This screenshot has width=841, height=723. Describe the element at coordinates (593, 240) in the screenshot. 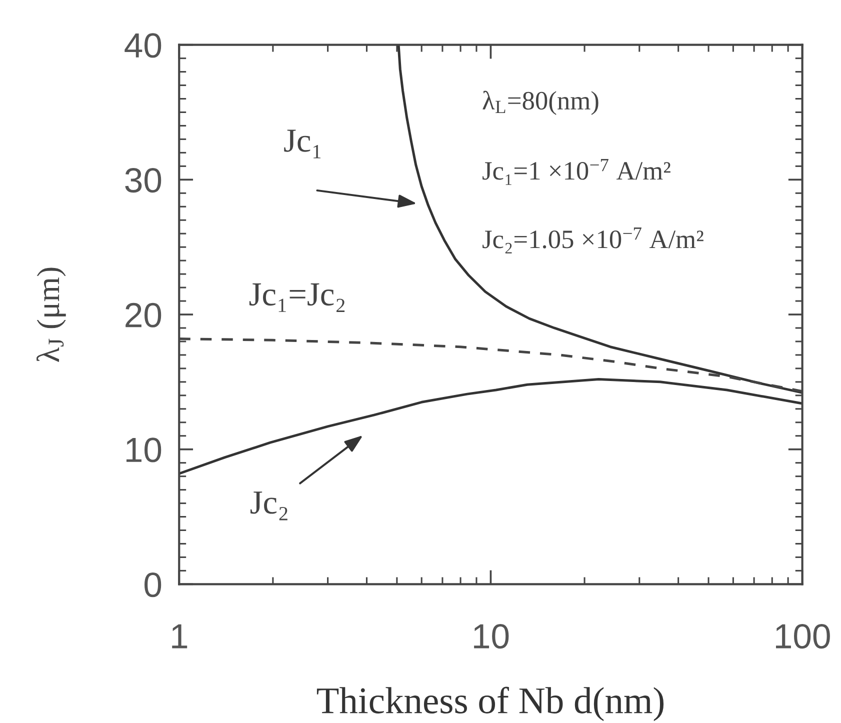

I see `annotation: Jc₂=1.05 ×10$^{−7}$ A/m²` at that location.